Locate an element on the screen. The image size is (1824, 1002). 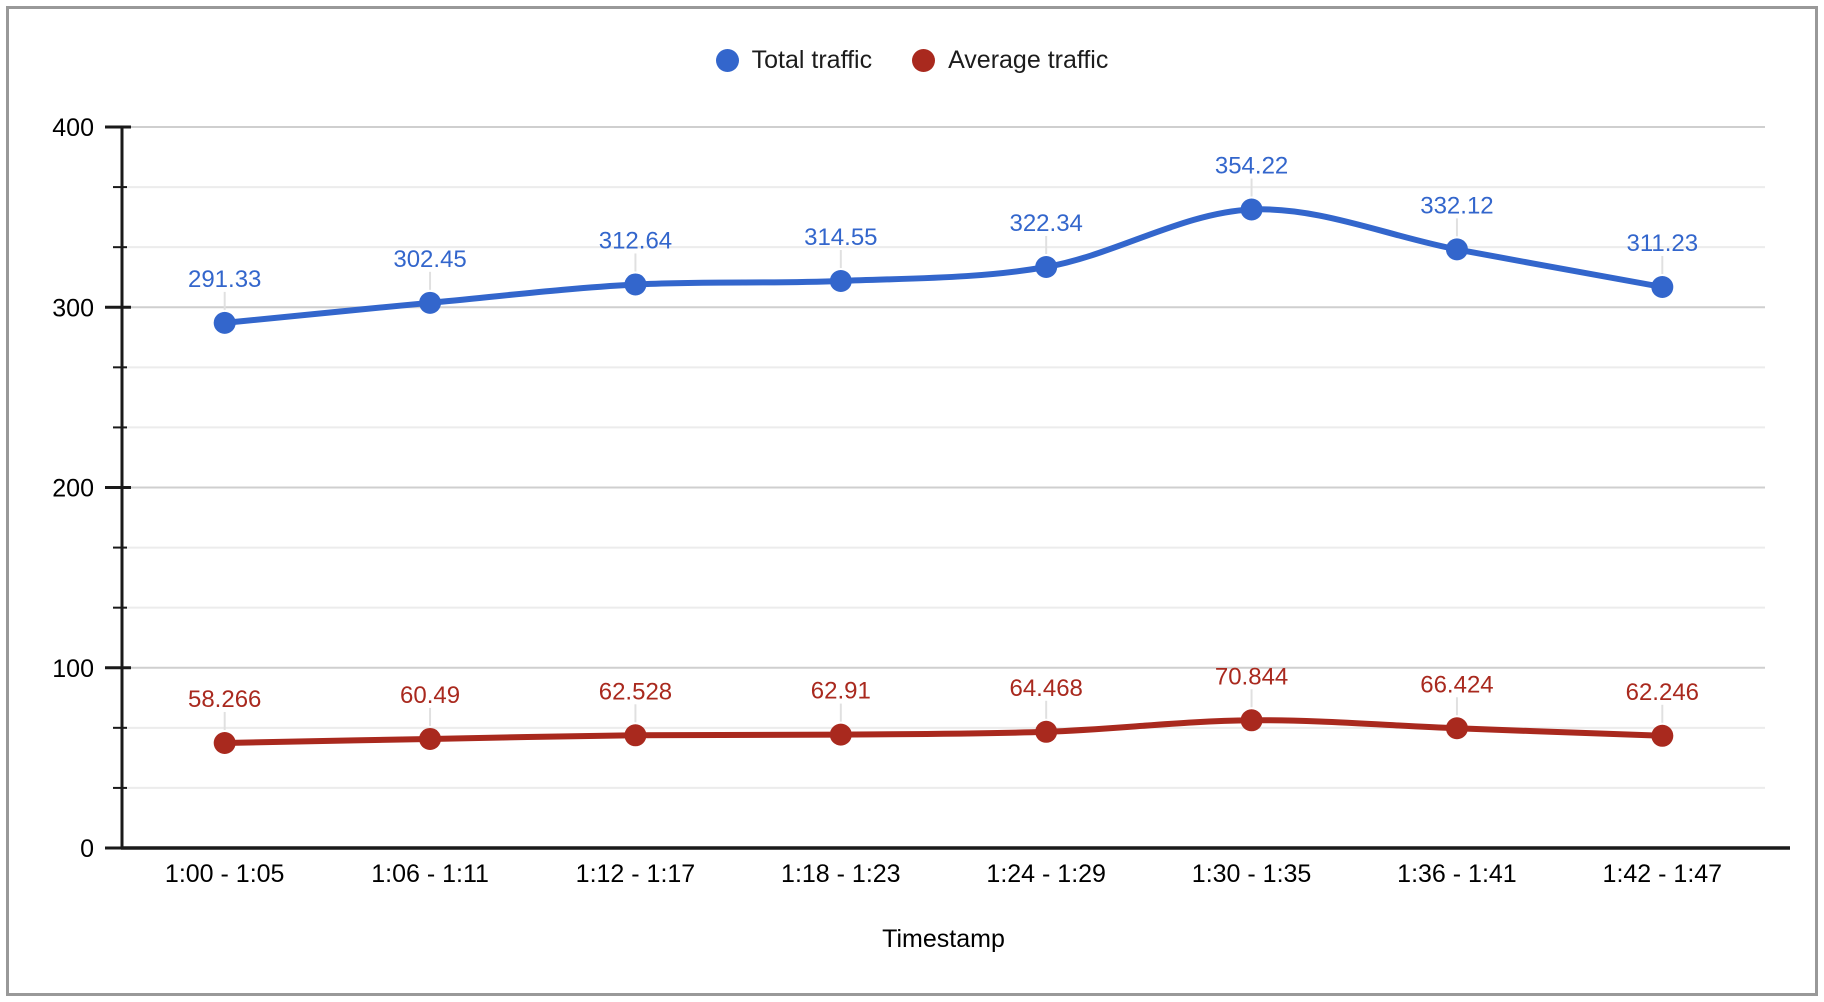
x-axis-tick-label: 1:18 - 1:23 is located at coordinates (841, 874).